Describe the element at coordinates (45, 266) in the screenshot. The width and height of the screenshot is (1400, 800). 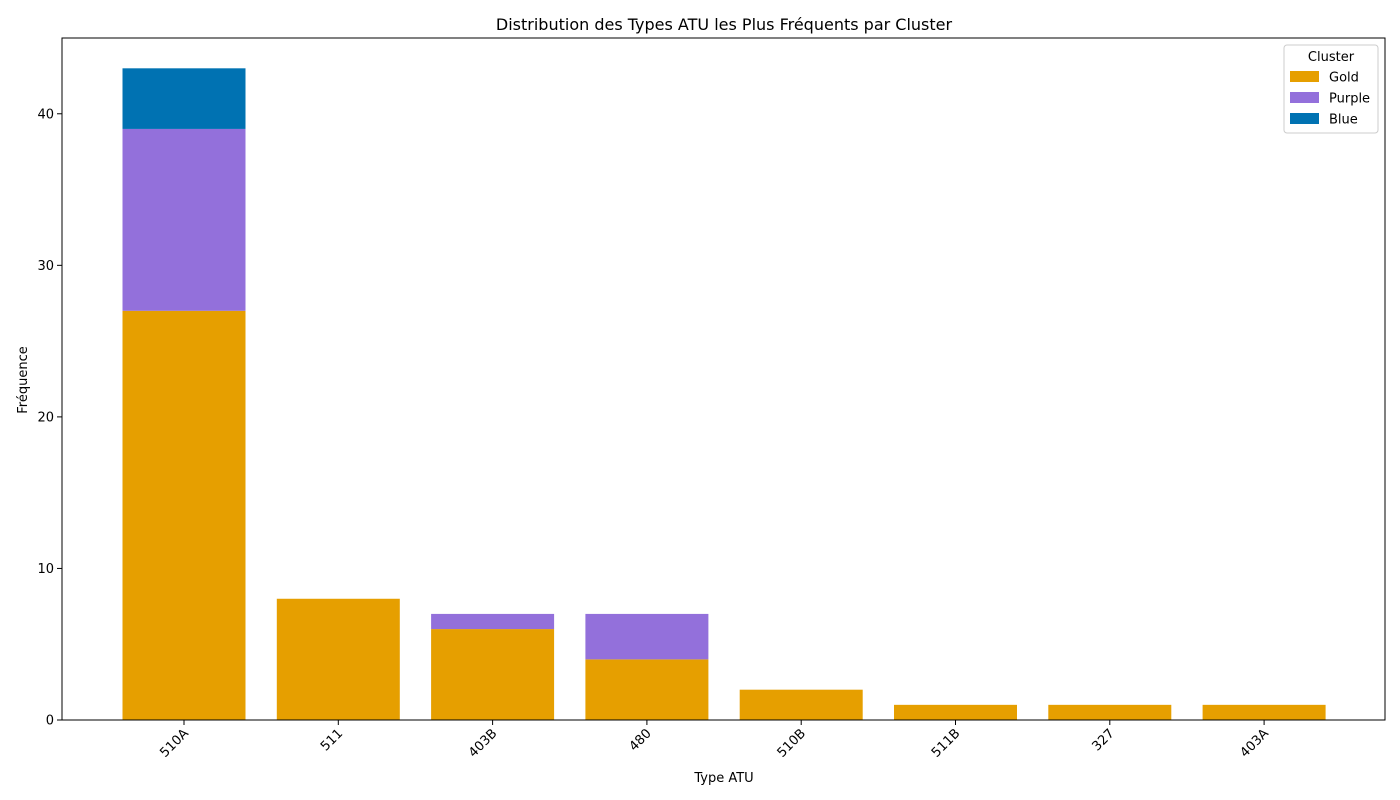
I see `y-tick-label: 30` at that location.